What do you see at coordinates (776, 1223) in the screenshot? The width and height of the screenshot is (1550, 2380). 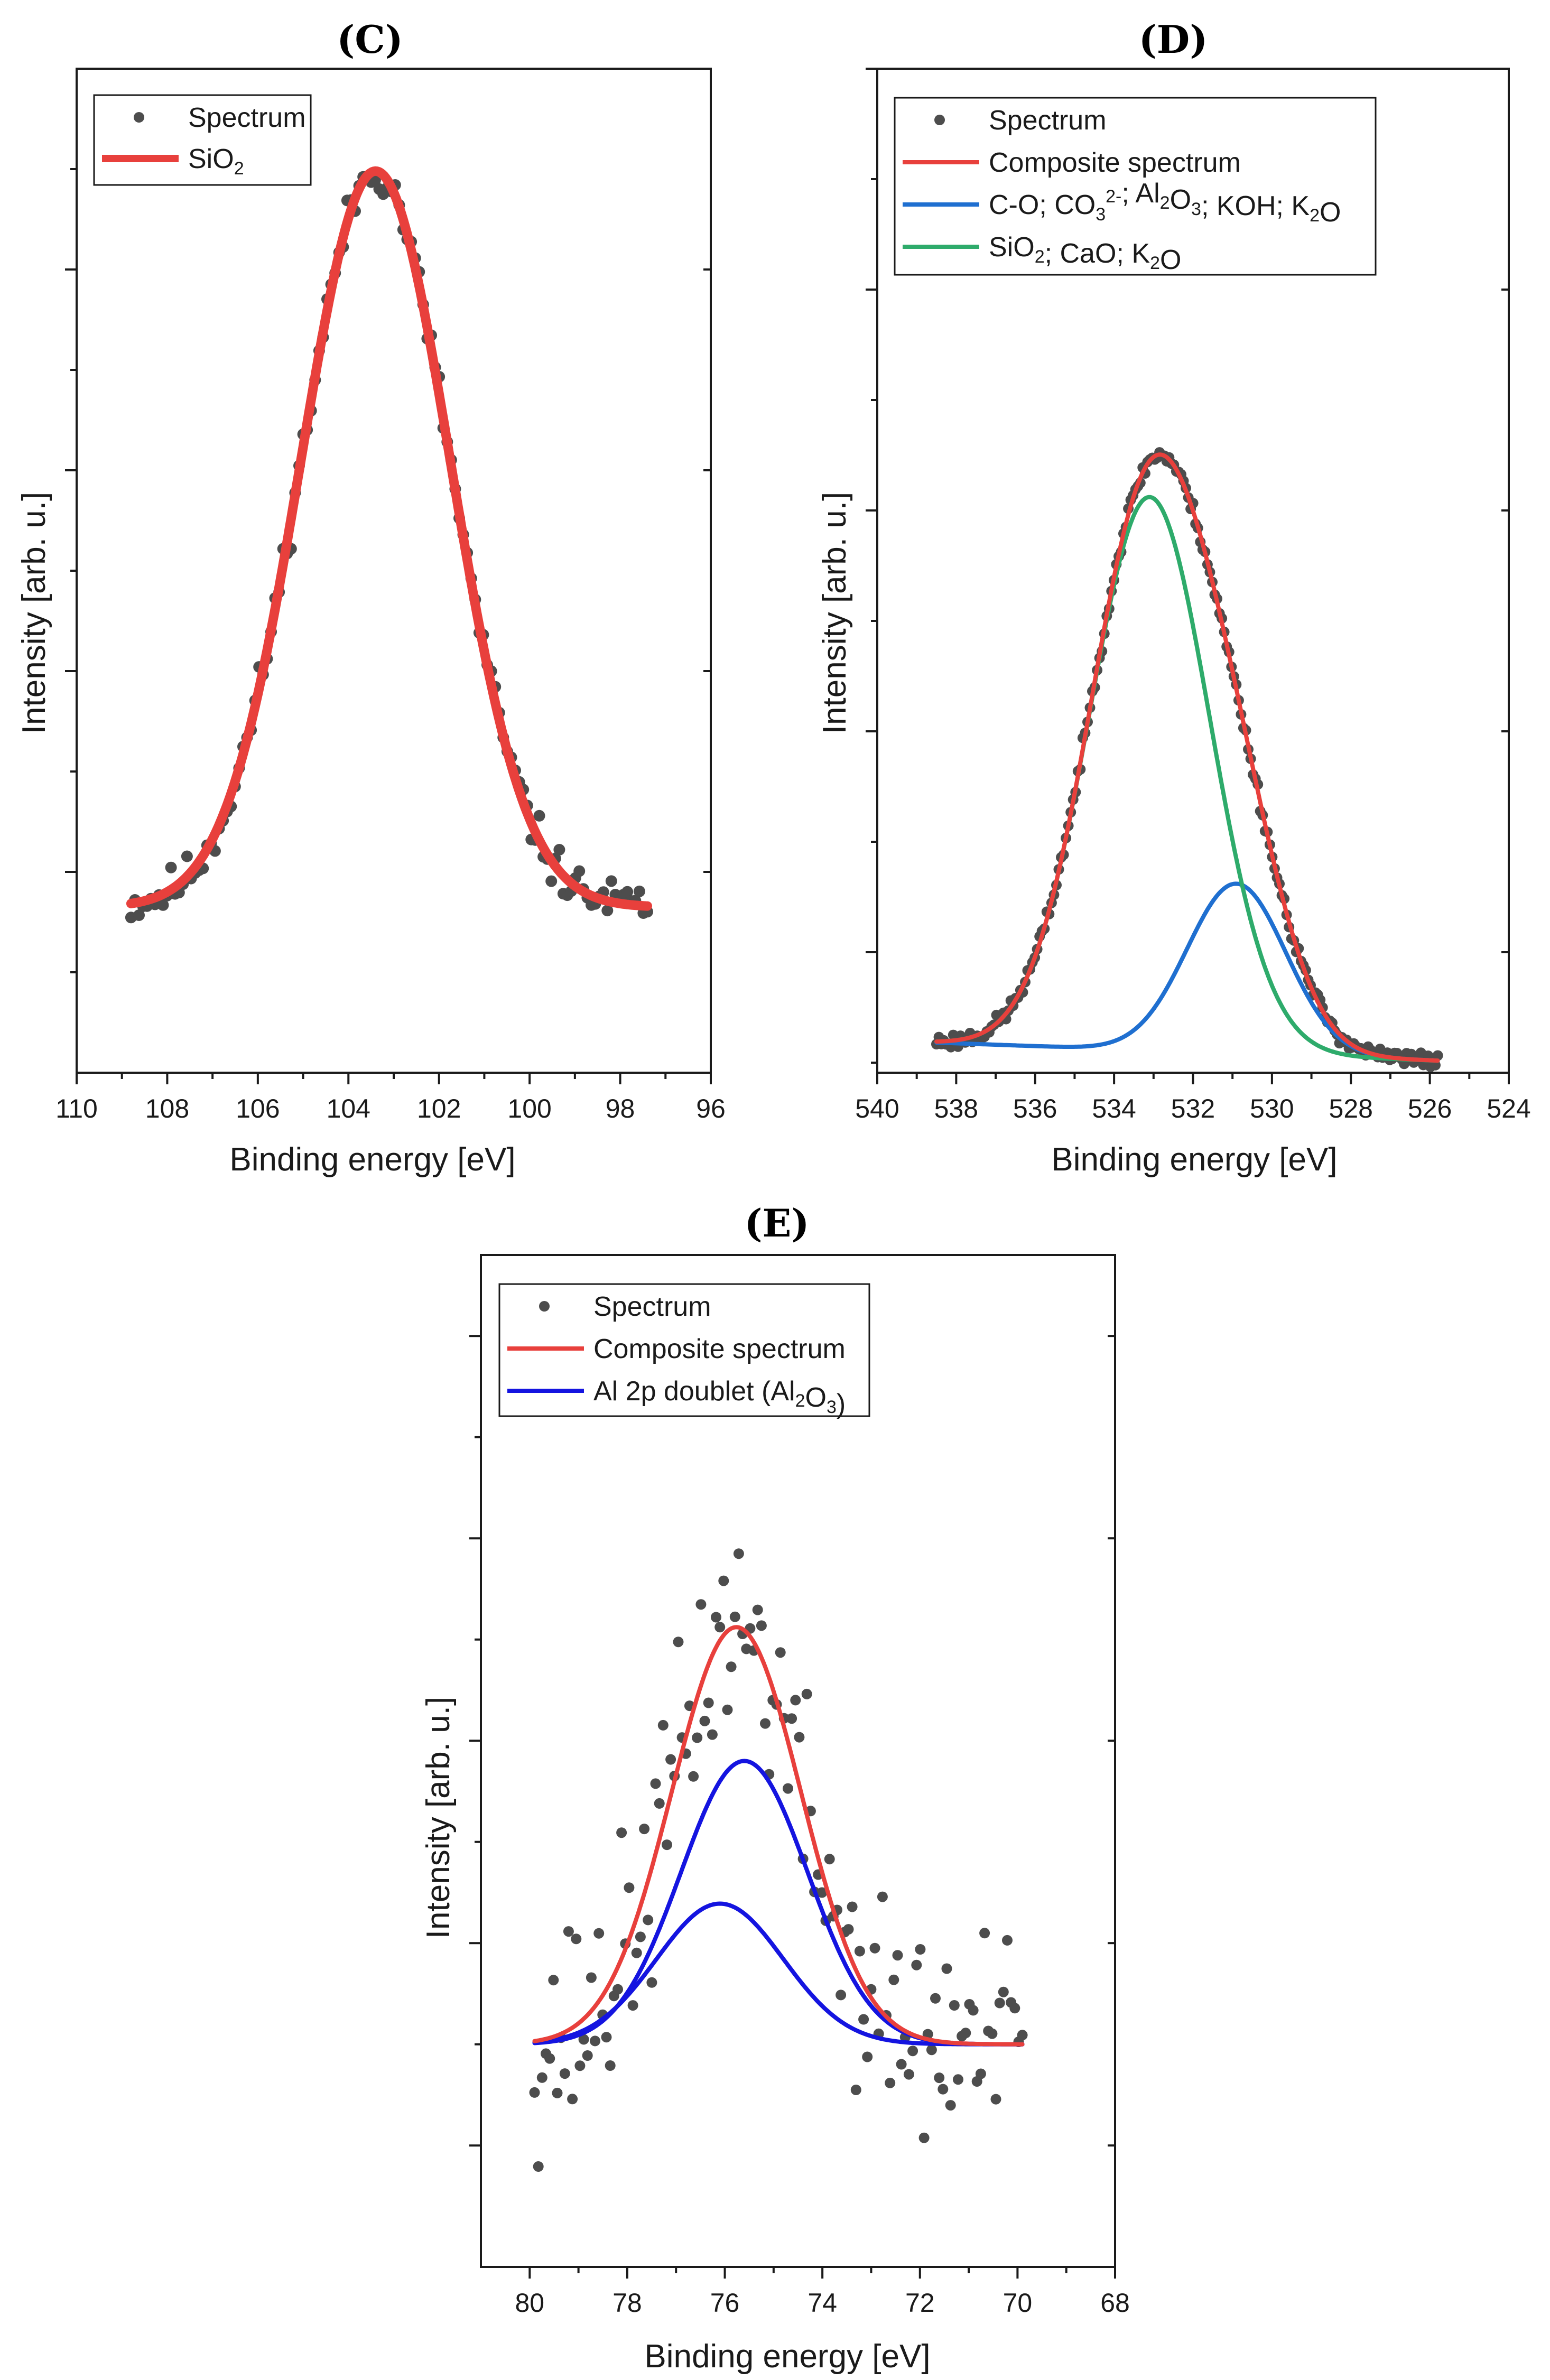 I see `panel-e-title: (E)` at bounding box center [776, 1223].